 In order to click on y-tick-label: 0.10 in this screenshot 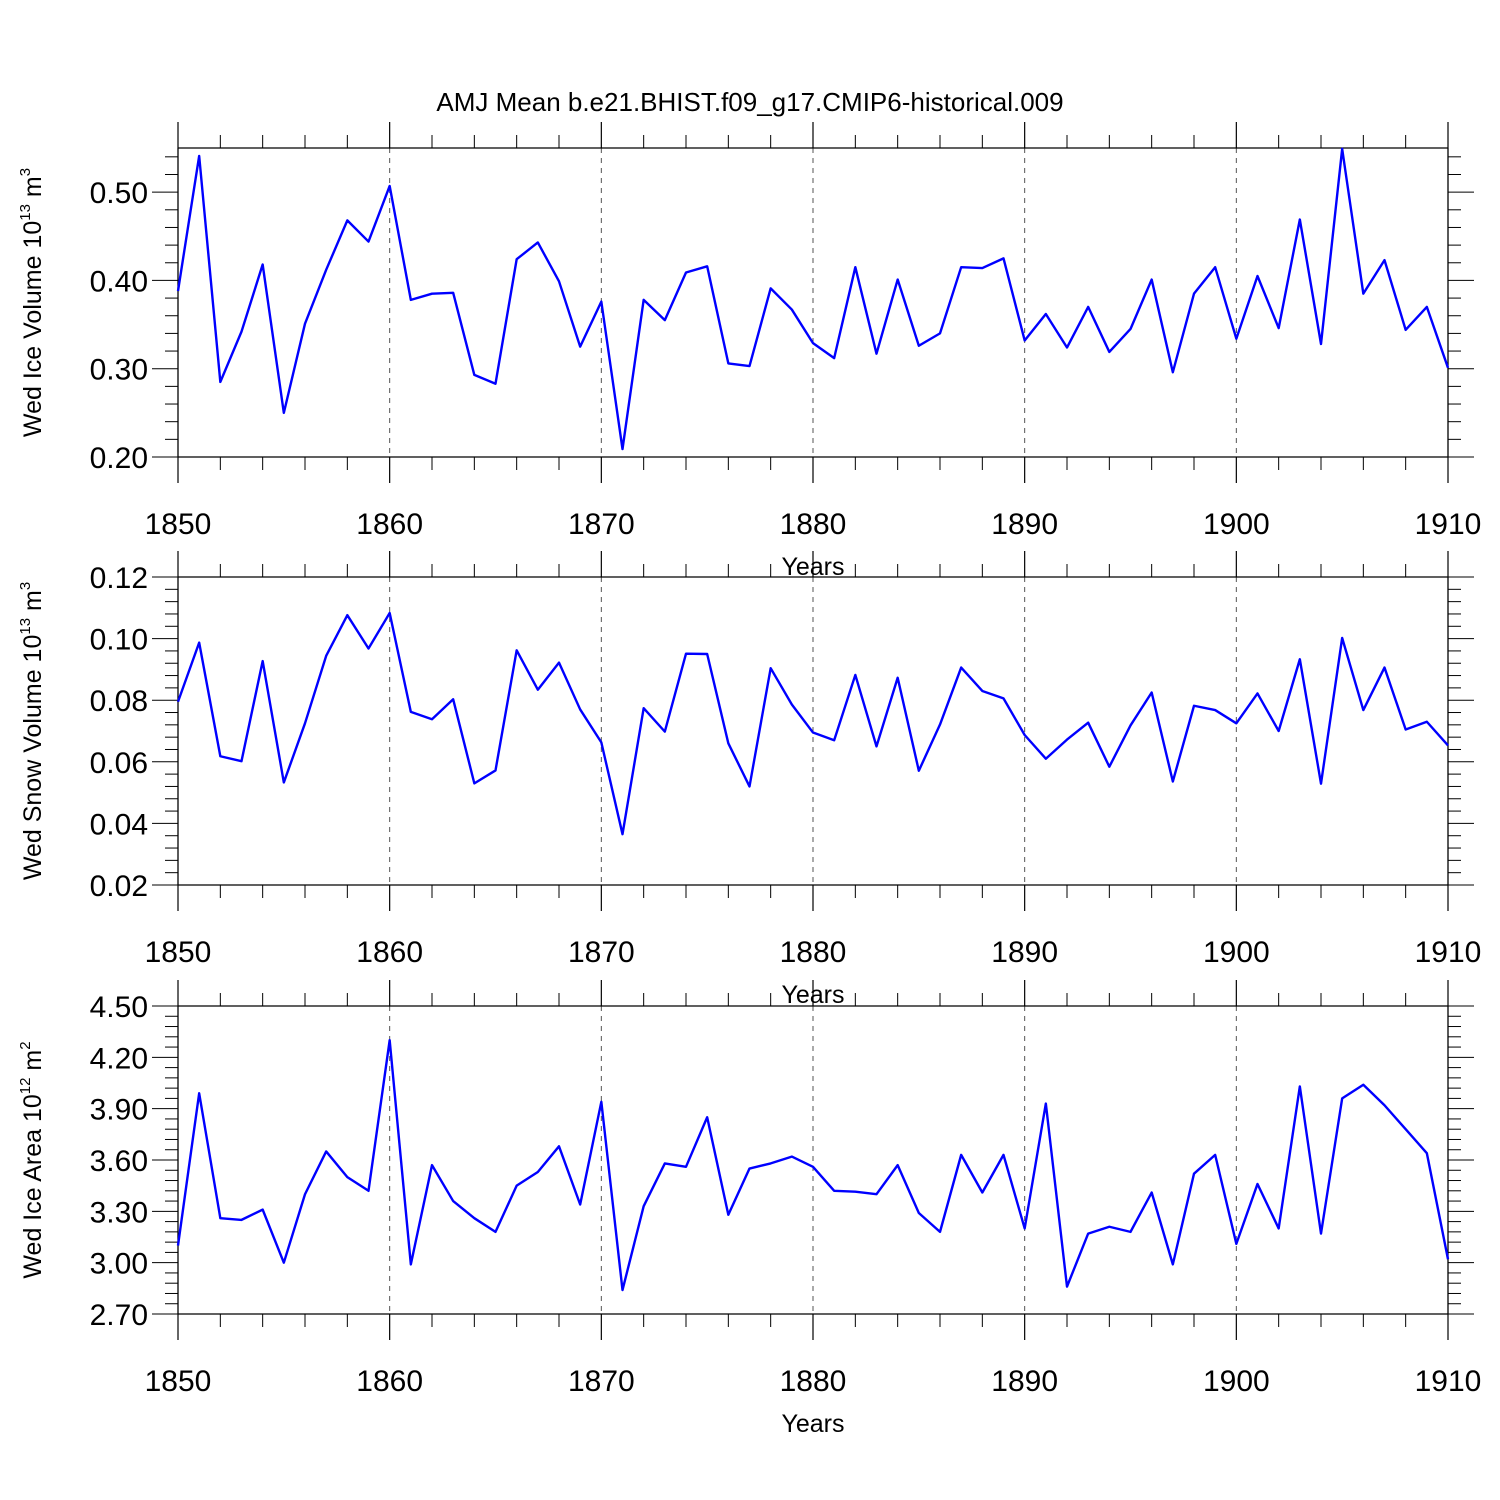, I will do `click(119, 640)`.